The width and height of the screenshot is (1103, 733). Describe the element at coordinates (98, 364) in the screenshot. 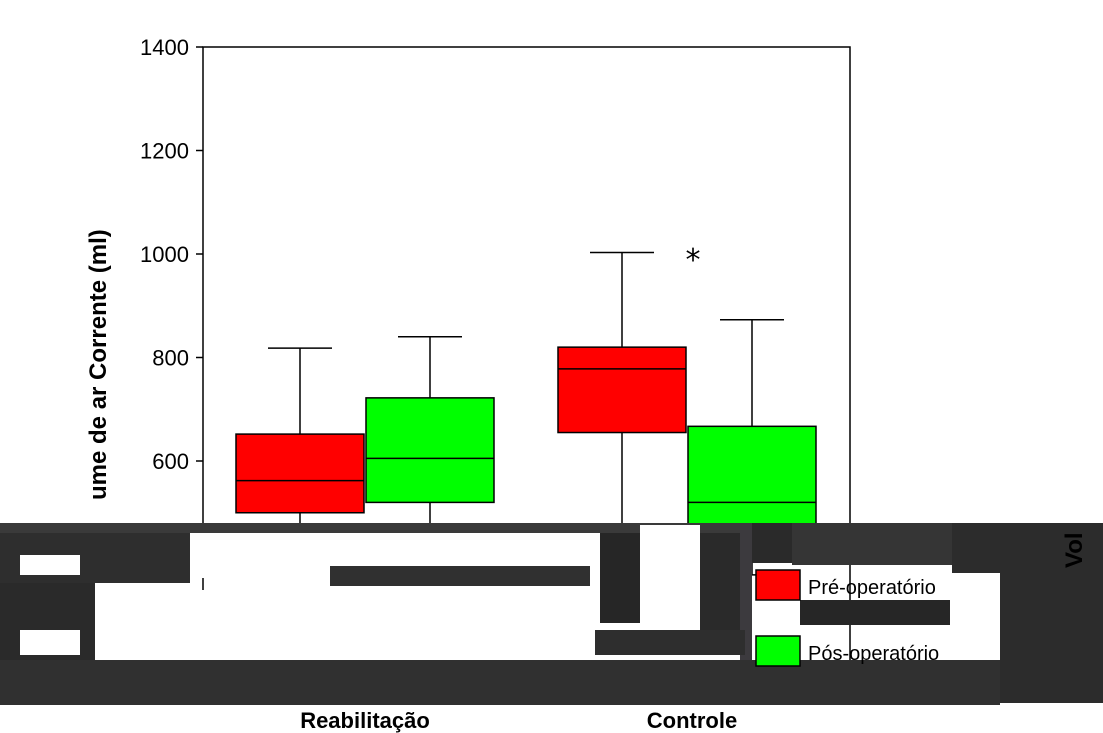

I see `y-axis-label: ume de ar Corrente (ml)` at that location.